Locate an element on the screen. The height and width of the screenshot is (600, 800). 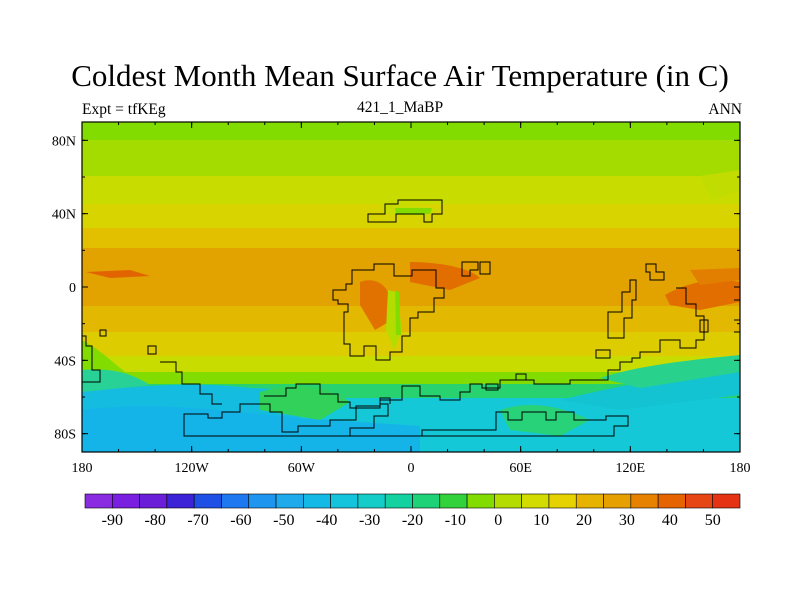
band-high-north is located at coordinates (411, 158).